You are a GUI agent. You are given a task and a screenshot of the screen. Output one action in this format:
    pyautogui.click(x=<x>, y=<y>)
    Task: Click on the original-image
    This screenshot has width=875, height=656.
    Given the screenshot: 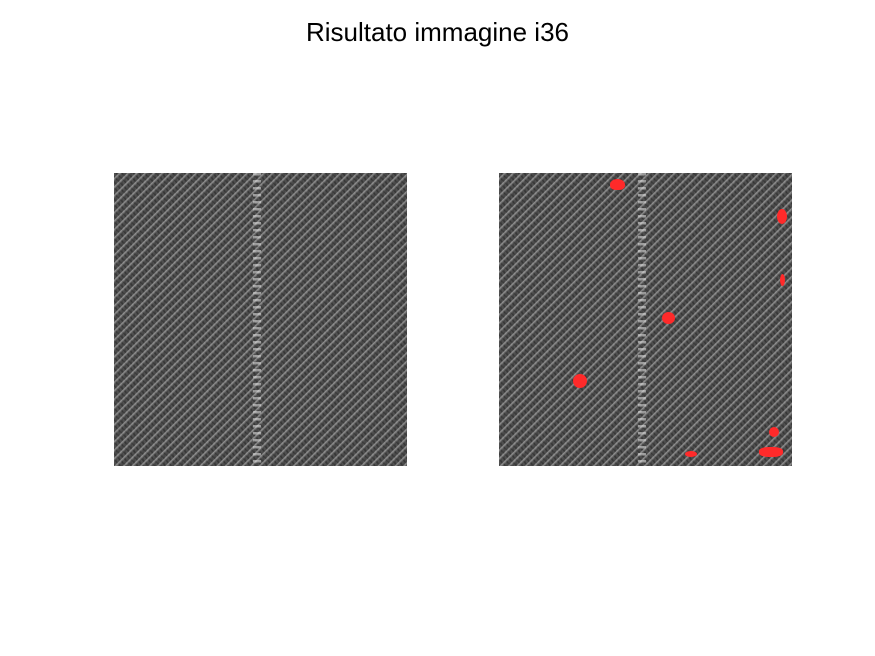 What is the action you would take?
    pyautogui.click(x=260, y=319)
    